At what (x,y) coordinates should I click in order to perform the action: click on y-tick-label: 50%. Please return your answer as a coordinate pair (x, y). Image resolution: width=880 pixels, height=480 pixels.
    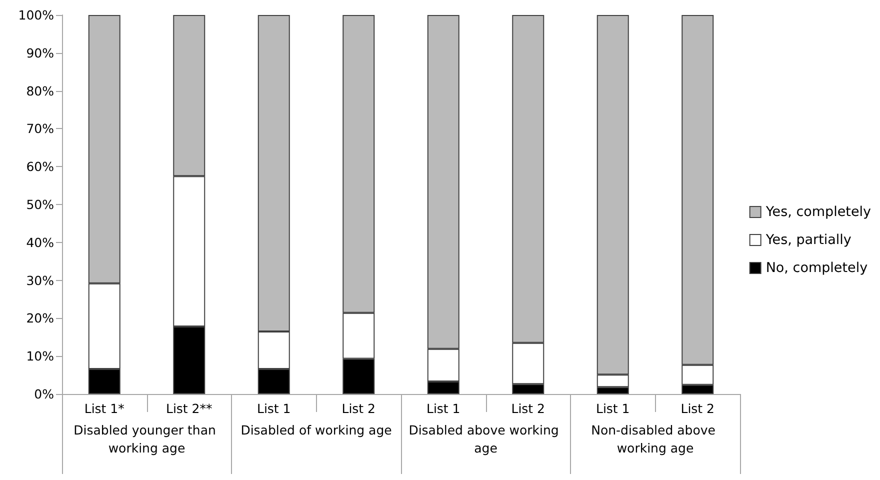
    Looking at the image, I should click on (40, 204).